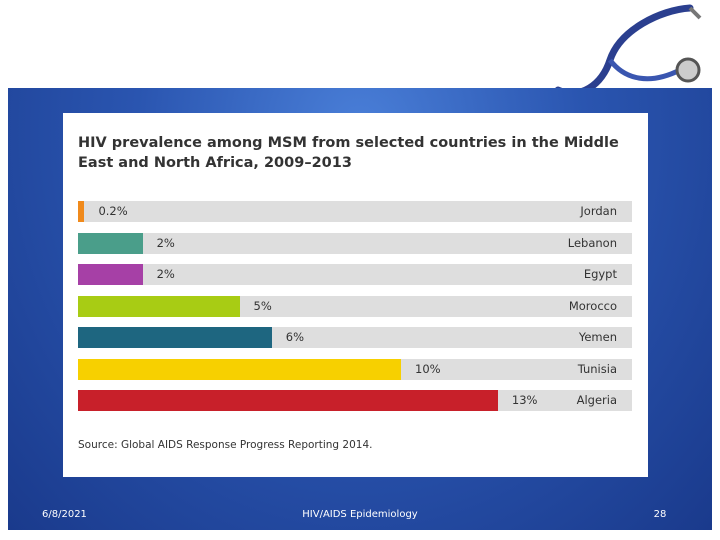 The image size is (720, 540). I want to click on category-label: Egypt, so click(600, 274).